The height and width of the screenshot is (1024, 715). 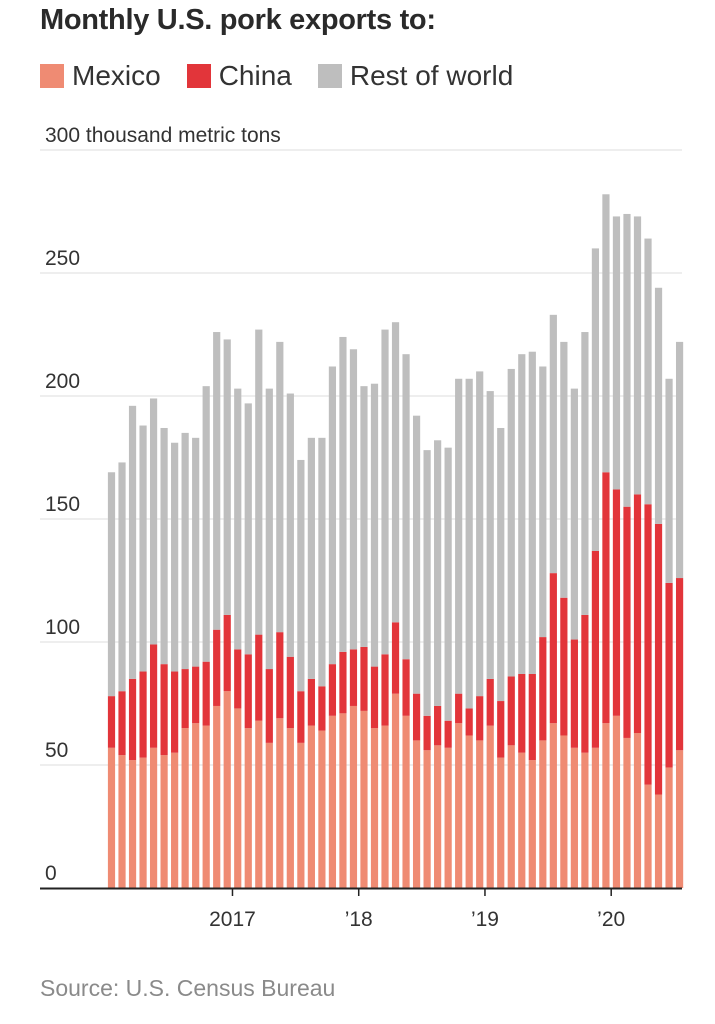 I want to click on chart-title: Monthly U.S. pork exports to:, so click(x=238, y=20).